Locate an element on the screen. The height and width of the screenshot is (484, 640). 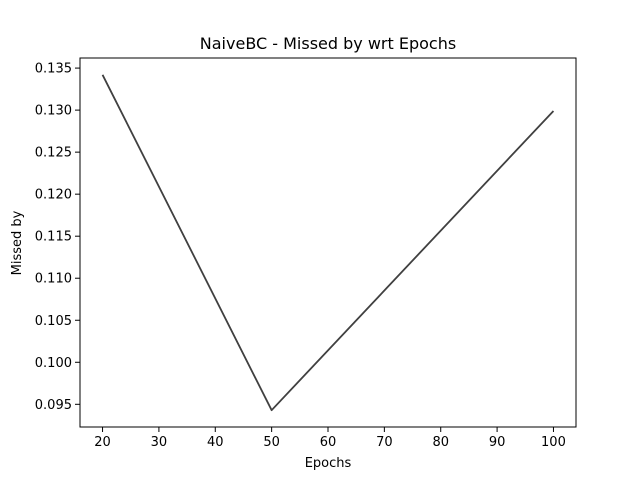
x-tick-label: 40 is located at coordinates (215, 442).